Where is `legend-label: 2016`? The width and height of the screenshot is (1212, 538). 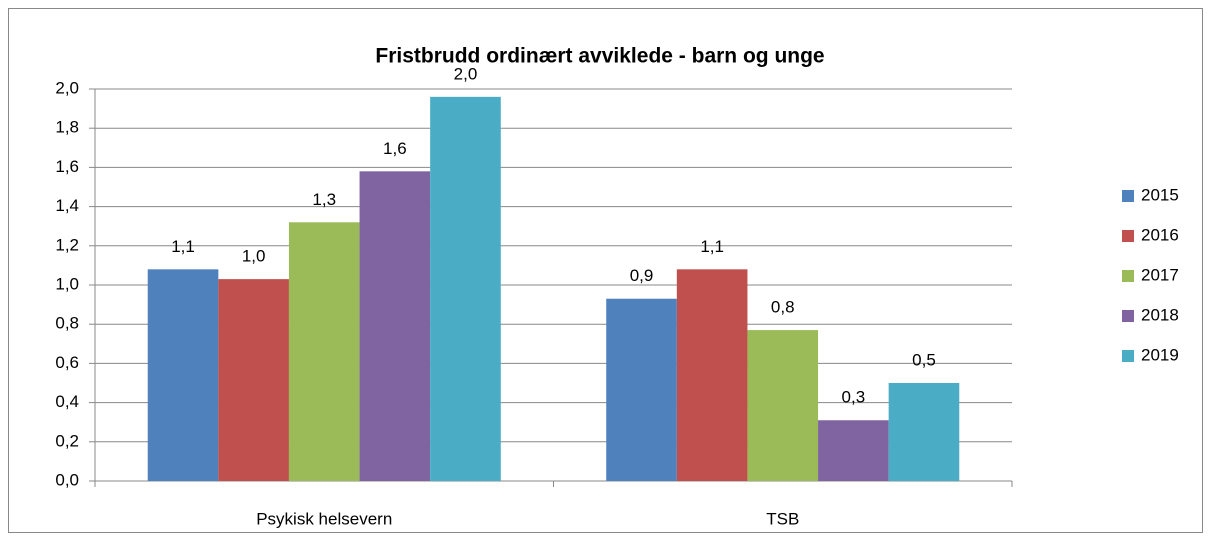
legend-label: 2016 is located at coordinates (1160, 234).